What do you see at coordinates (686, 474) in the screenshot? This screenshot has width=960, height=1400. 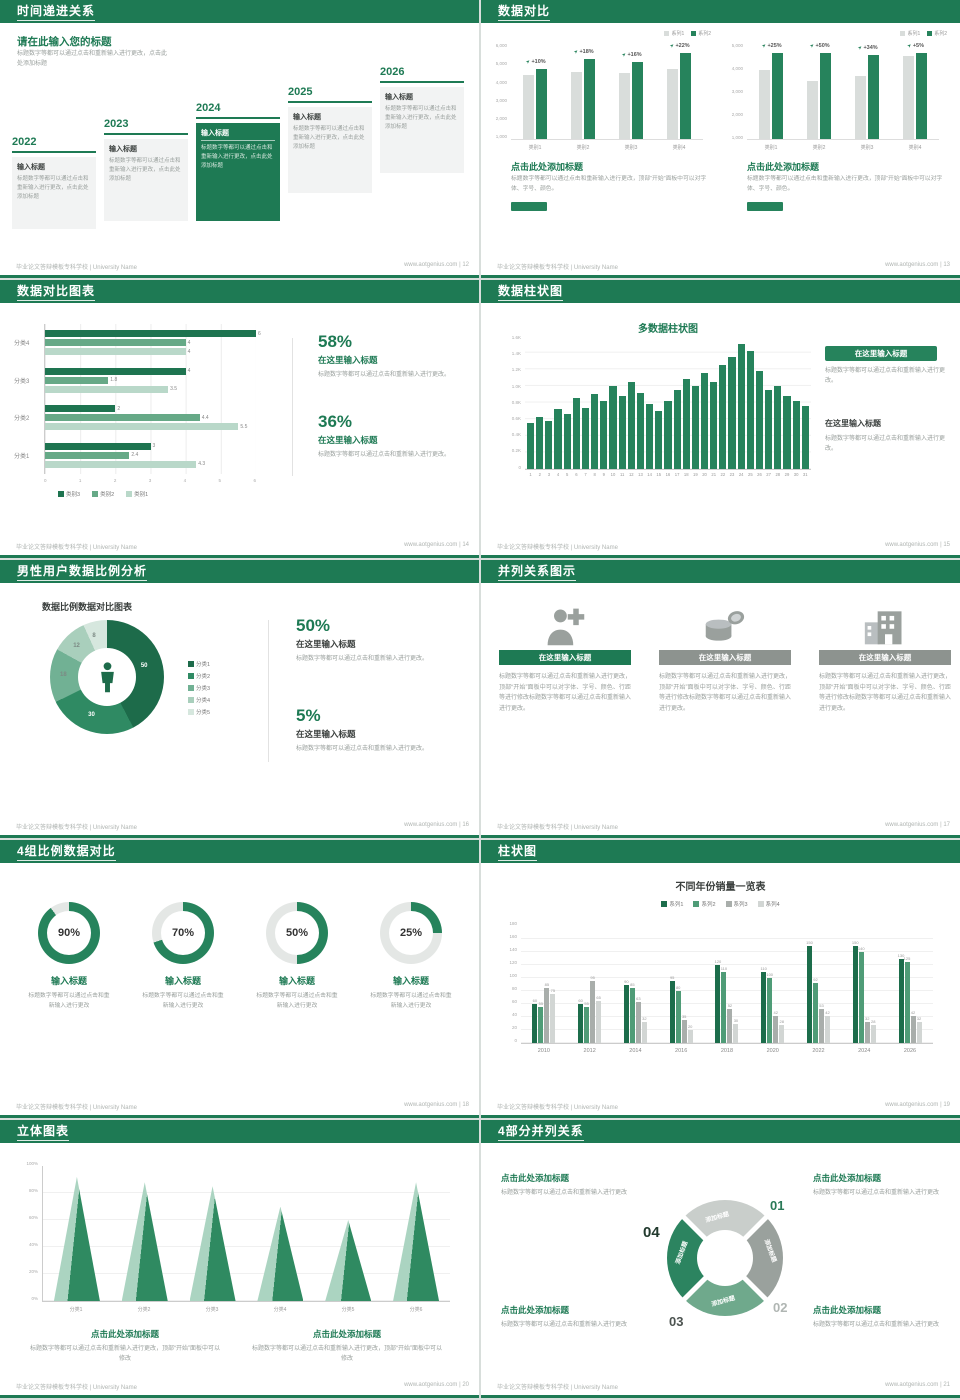 I see `x-axis-label: 18` at bounding box center [686, 474].